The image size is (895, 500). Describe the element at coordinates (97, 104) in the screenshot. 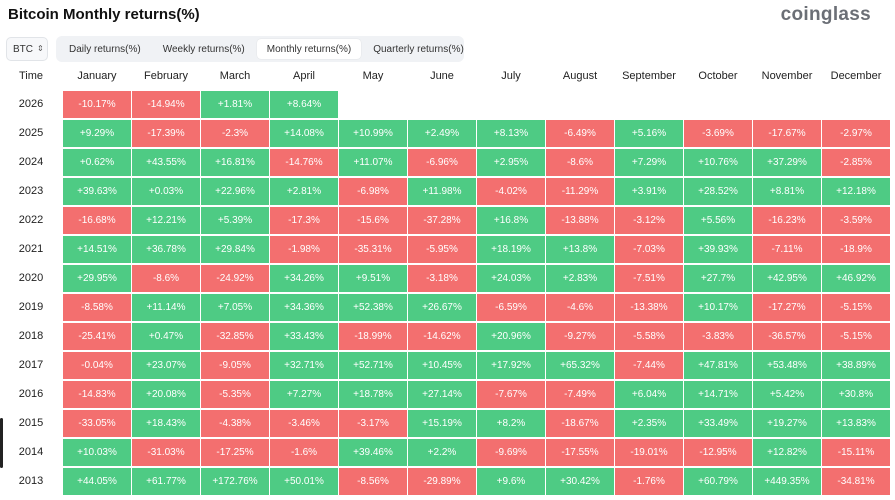

I see `return-cell: -10.17%` at that location.